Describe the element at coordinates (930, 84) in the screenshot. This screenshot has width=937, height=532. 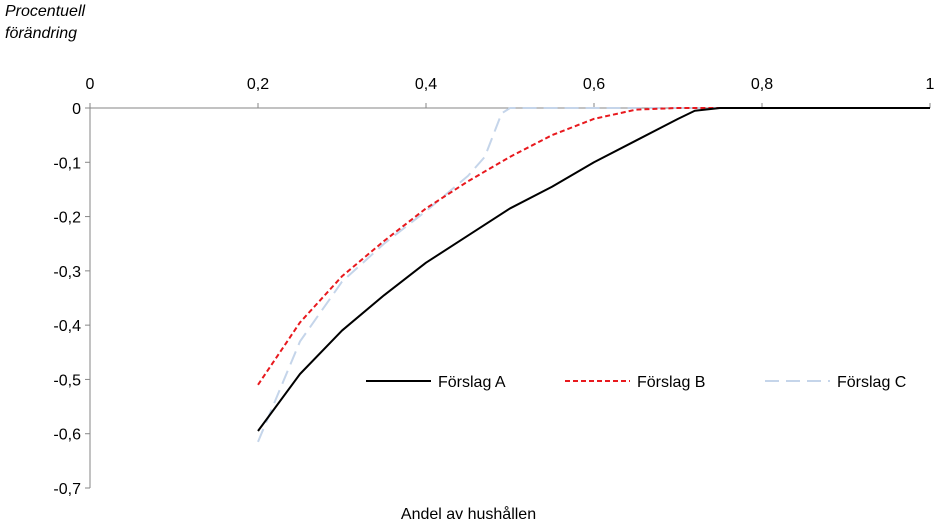
I see `x-tick-label: 1` at that location.